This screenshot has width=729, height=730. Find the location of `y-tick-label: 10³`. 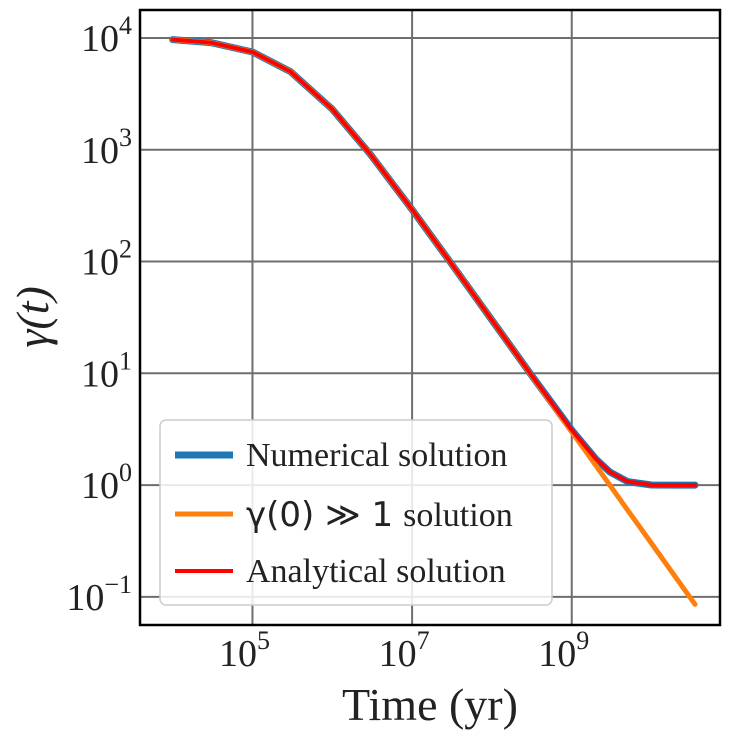

y-tick-label: 10³ is located at coordinates (106, 147).